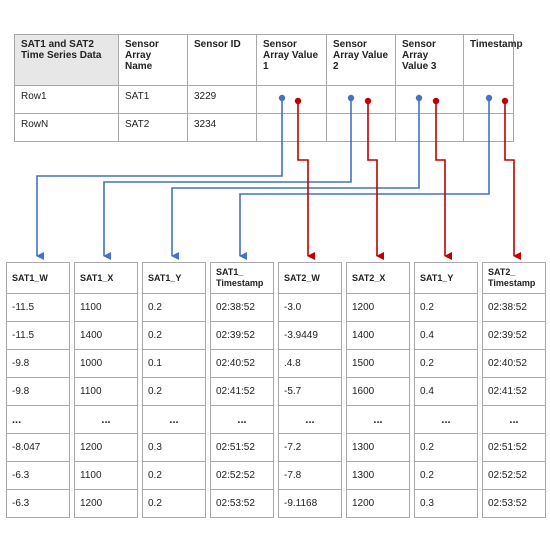  I want to click on column-cell: -5.7, so click(310, 392).